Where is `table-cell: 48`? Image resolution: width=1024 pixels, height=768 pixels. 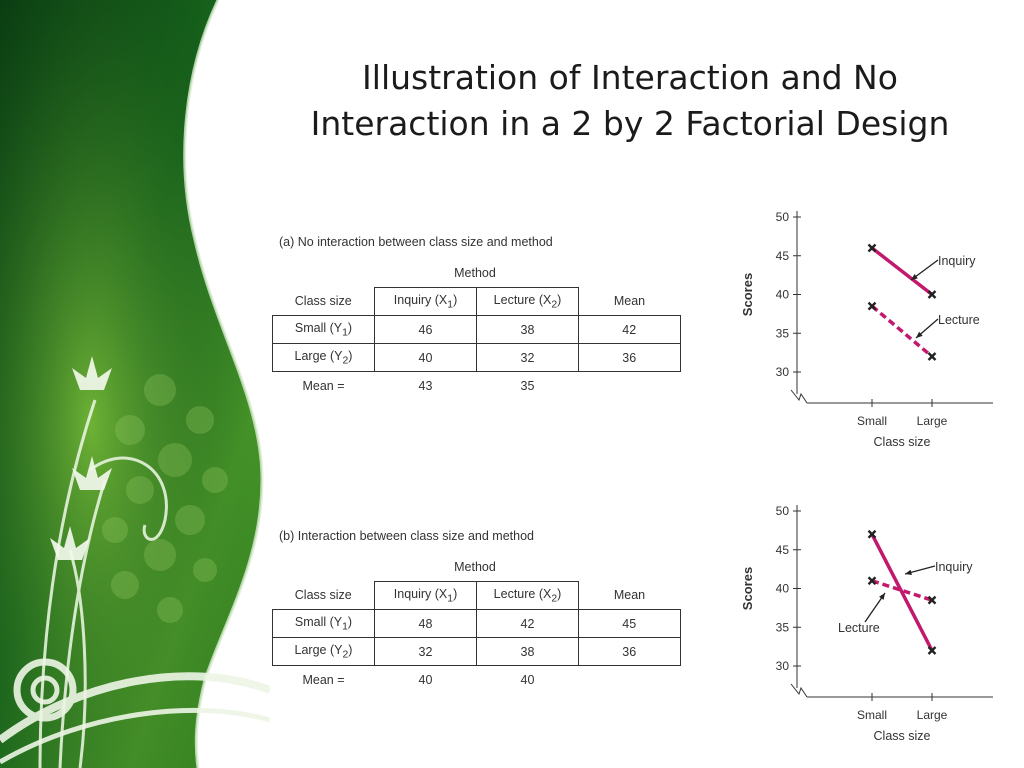
table-cell: 48 is located at coordinates (425, 623).